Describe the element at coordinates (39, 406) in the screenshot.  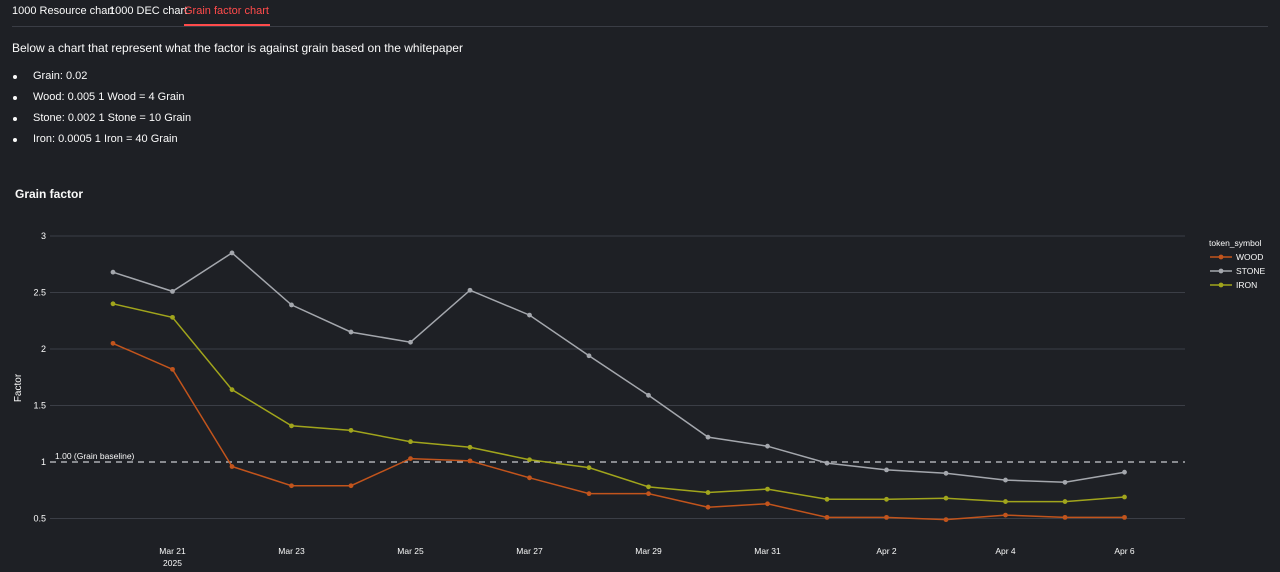
I see `y-tick-label: 1.5` at that location.